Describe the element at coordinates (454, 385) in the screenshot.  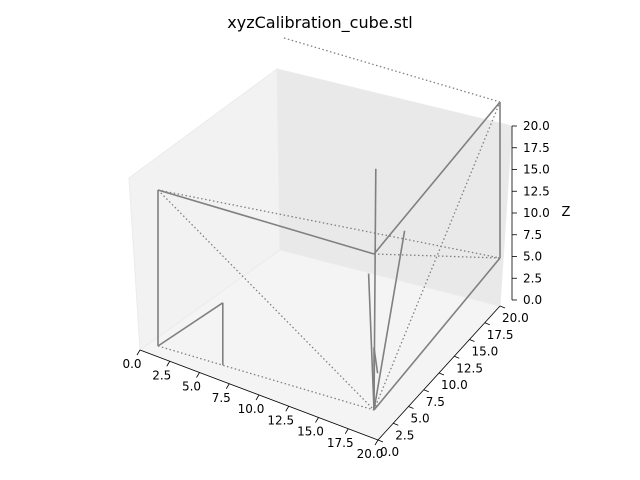
I see `y-tick-label-4: 10.0` at that location.